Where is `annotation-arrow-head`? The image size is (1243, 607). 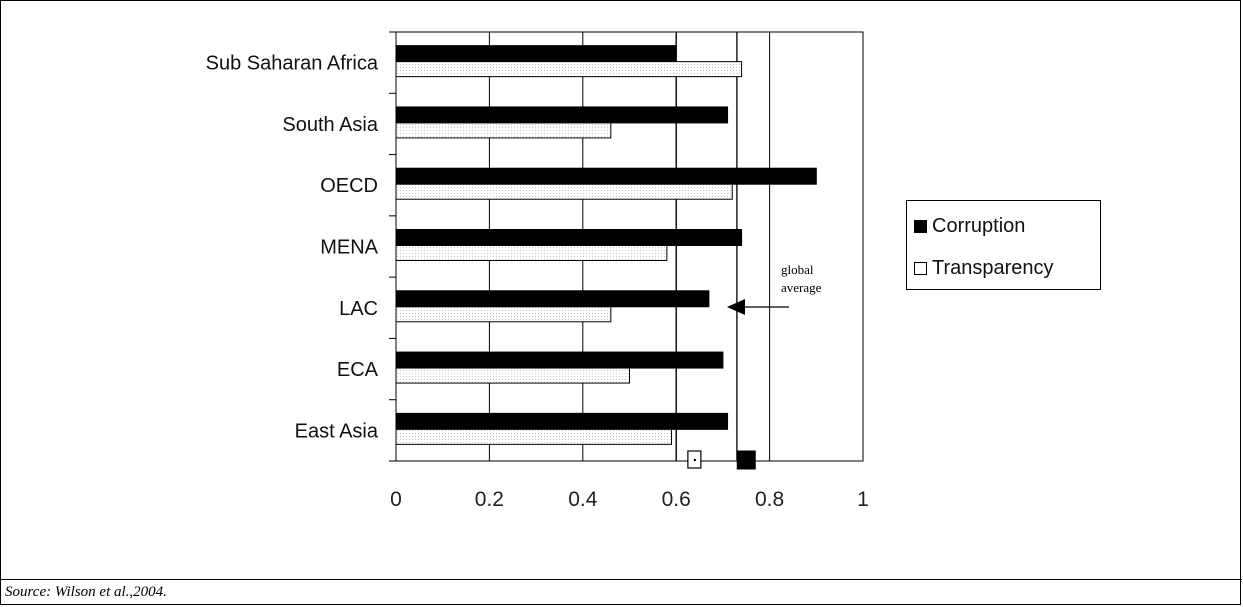
annotation-arrow-head is located at coordinates (736, 307).